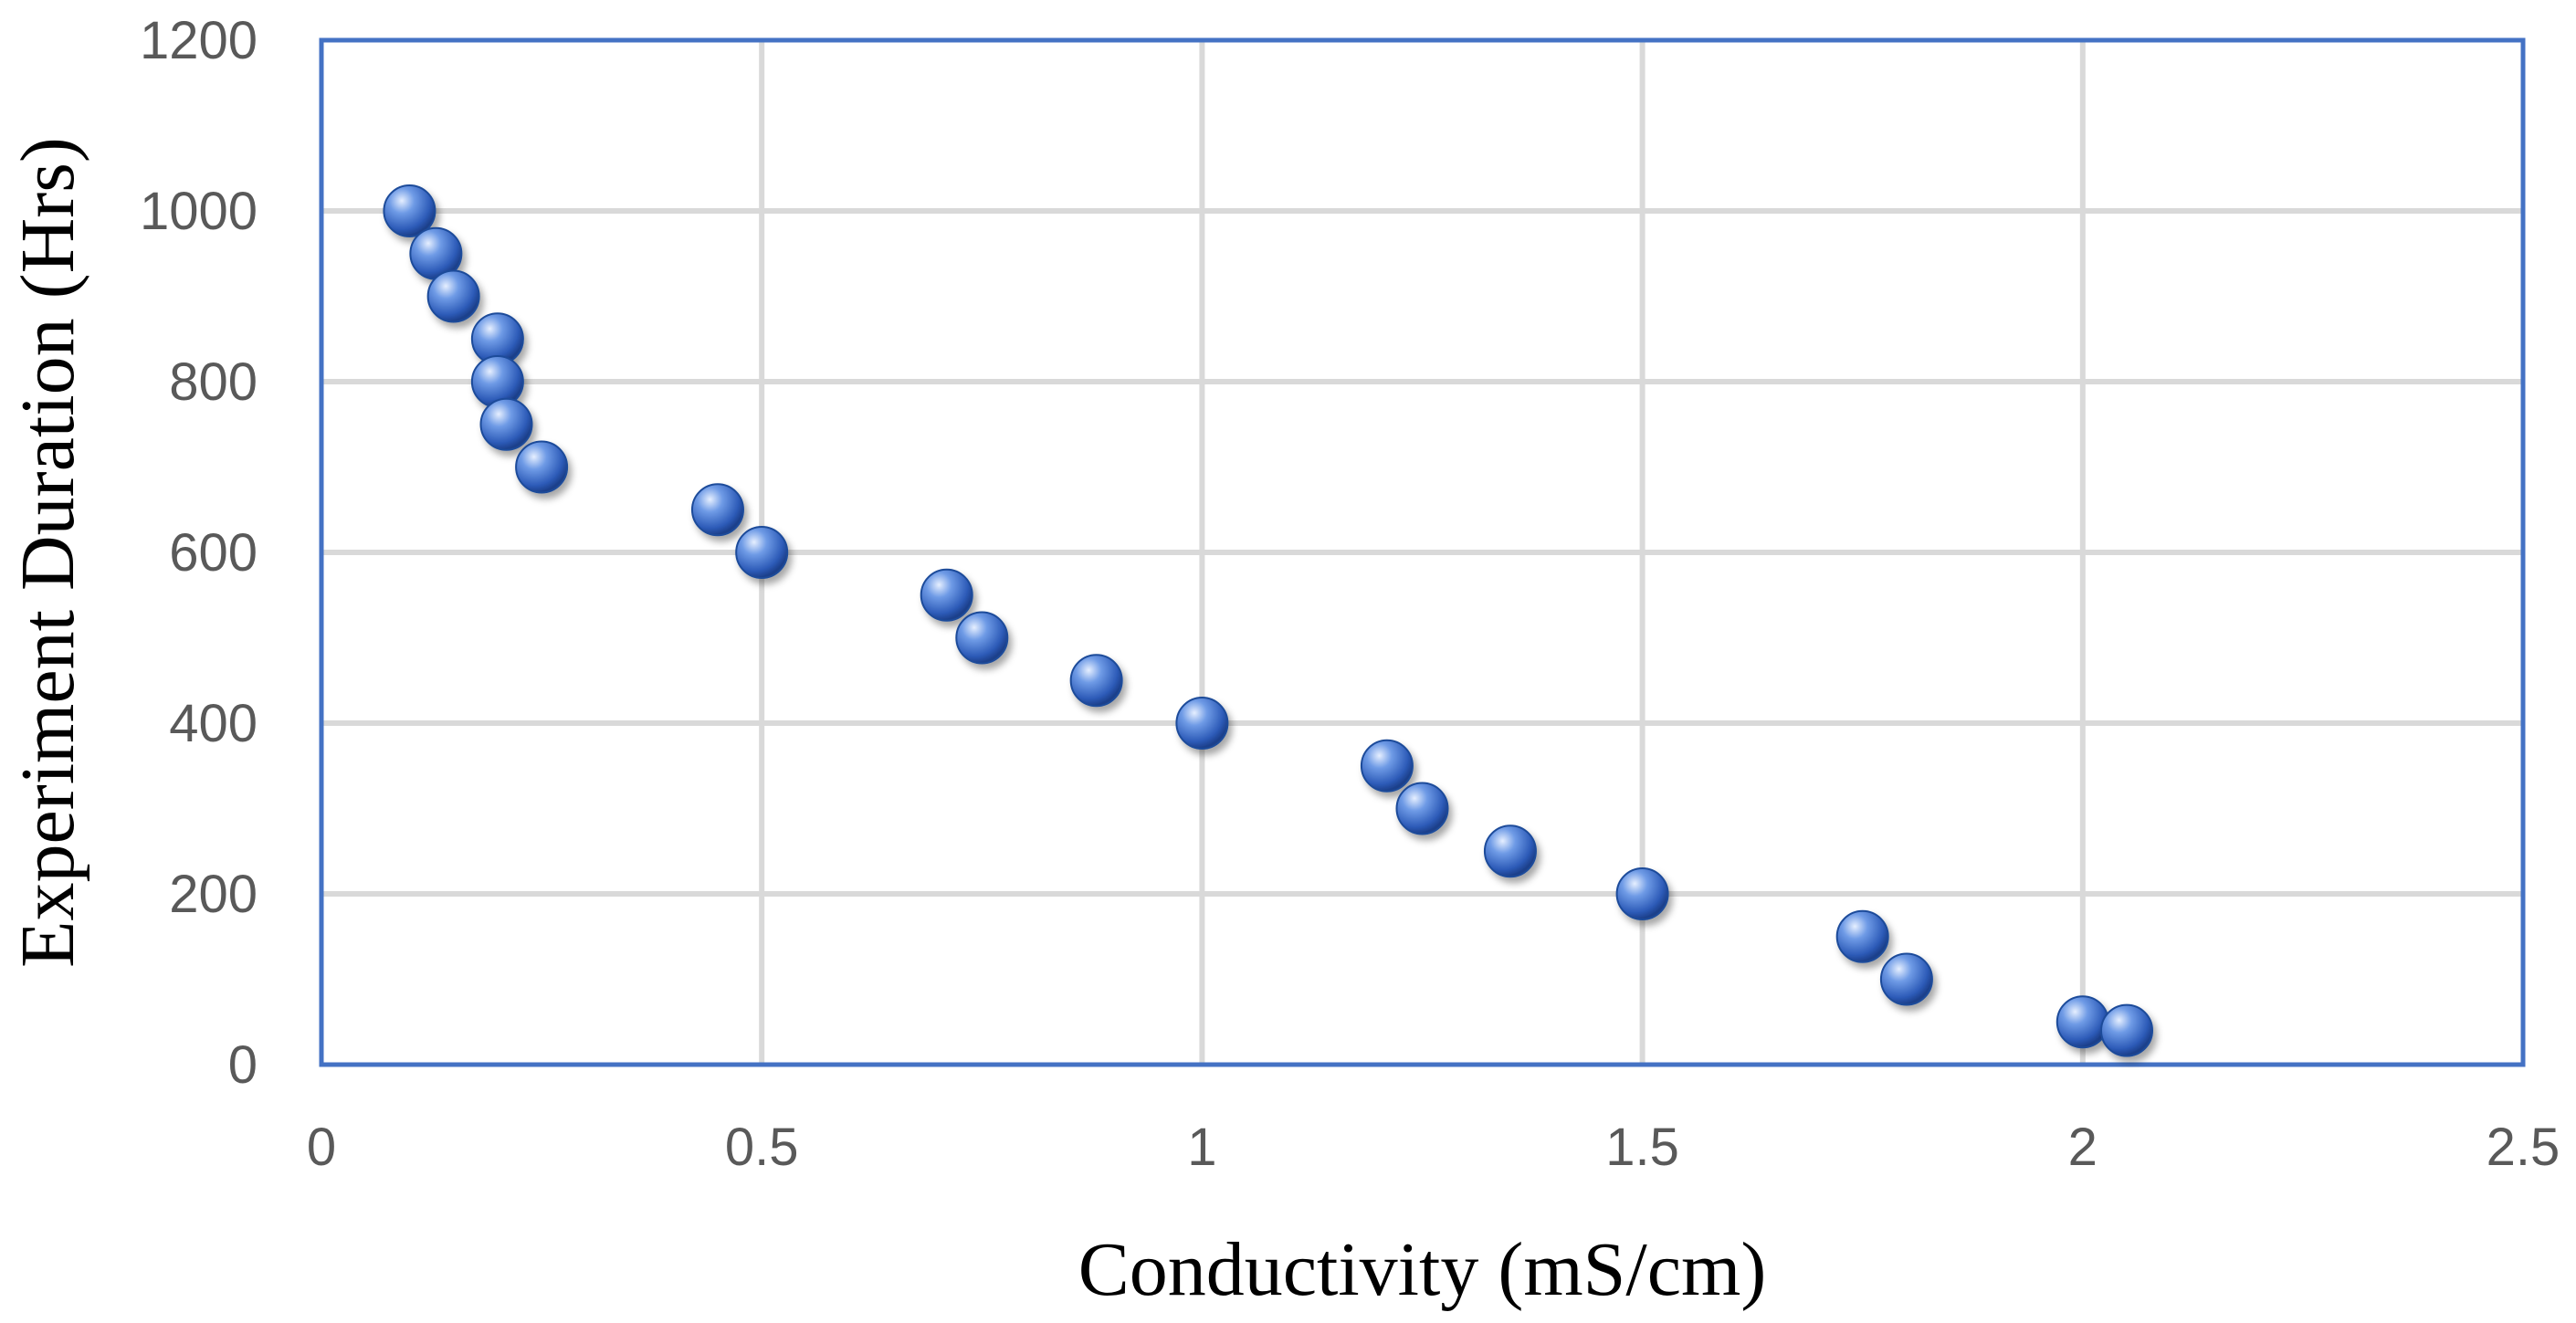  Describe the element at coordinates (243, 1065) in the screenshot. I see `y-tick-label: 0` at that location.